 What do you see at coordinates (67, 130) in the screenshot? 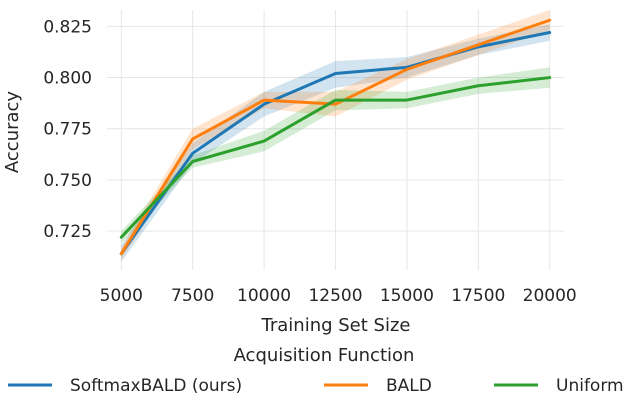
I see `y-tick-label: 0.775` at bounding box center [67, 130].